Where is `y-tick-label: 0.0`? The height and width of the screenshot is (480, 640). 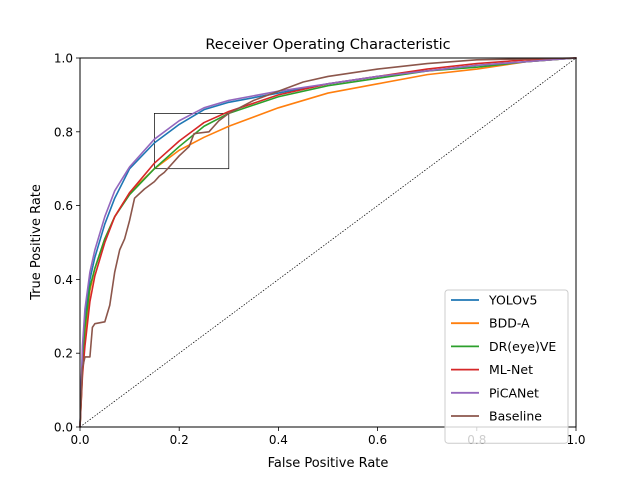
y-tick-label: 0.0 is located at coordinates (63, 428).